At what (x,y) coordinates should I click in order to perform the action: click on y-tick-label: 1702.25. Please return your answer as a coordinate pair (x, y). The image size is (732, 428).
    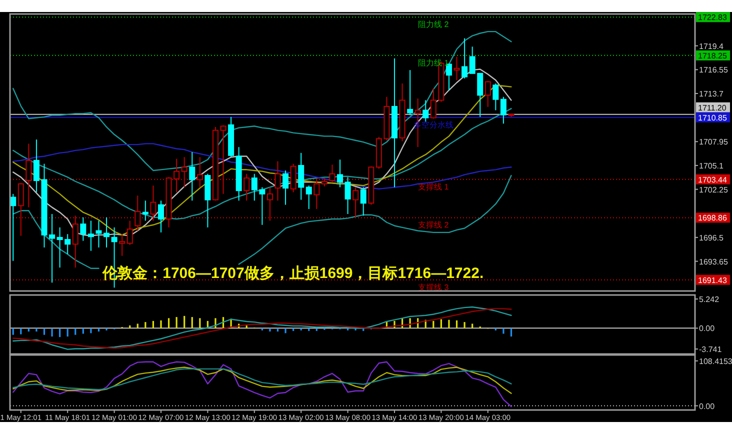
    Looking at the image, I should click on (713, 189).